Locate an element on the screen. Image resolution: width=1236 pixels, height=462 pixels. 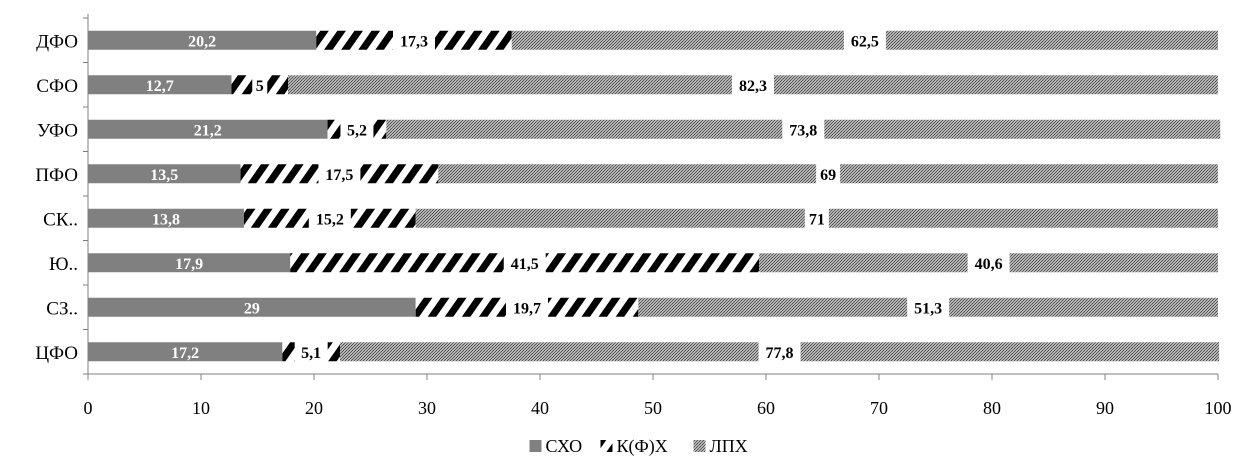
data-label: 82,3 is located at coordinates (753, 86).